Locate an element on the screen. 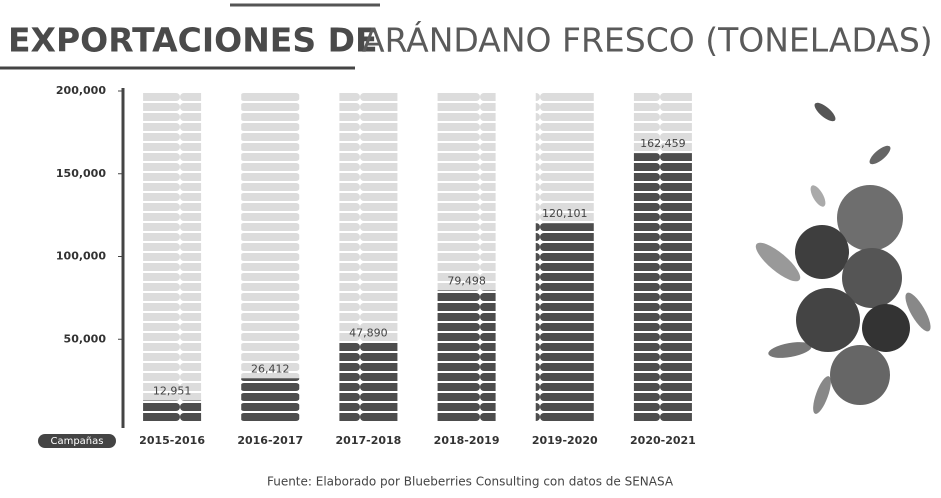 The width and height of the screenshot is (941, 498). y-tick-label: 50,000 is located at coordinates (85, 338).